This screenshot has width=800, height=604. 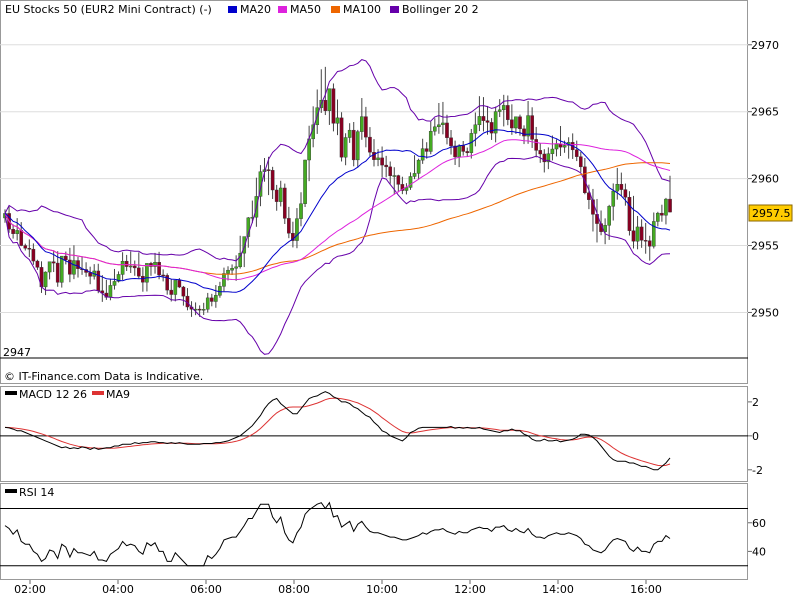 What do you see at coordinates (282, 9) in the screenshot?
I see `legend-swatch-ma50` at bounding box center [282, 9].